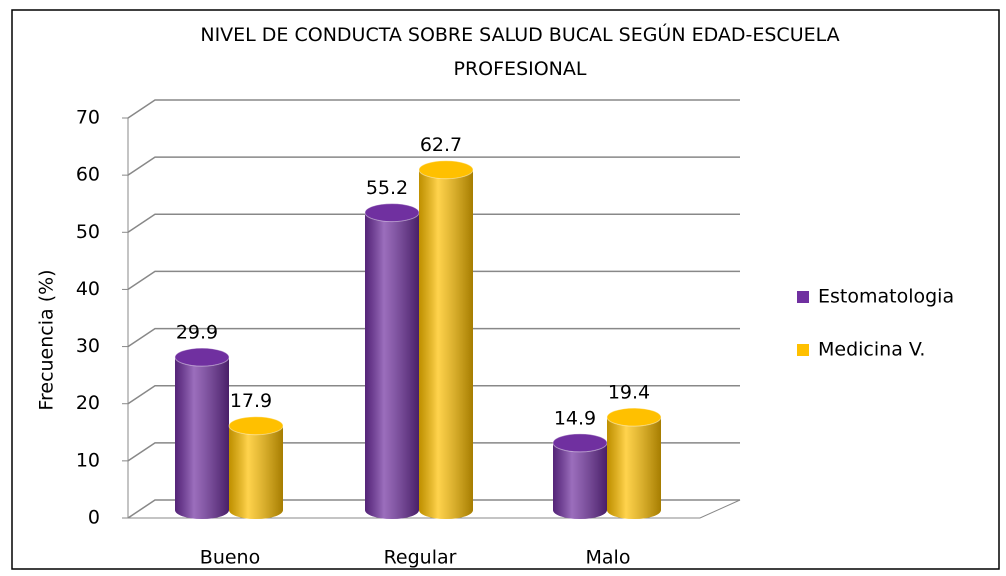  Describe the element at coordinates (230, 558) in the screenshot. I see `x-tick-label: Bueno` at that location.